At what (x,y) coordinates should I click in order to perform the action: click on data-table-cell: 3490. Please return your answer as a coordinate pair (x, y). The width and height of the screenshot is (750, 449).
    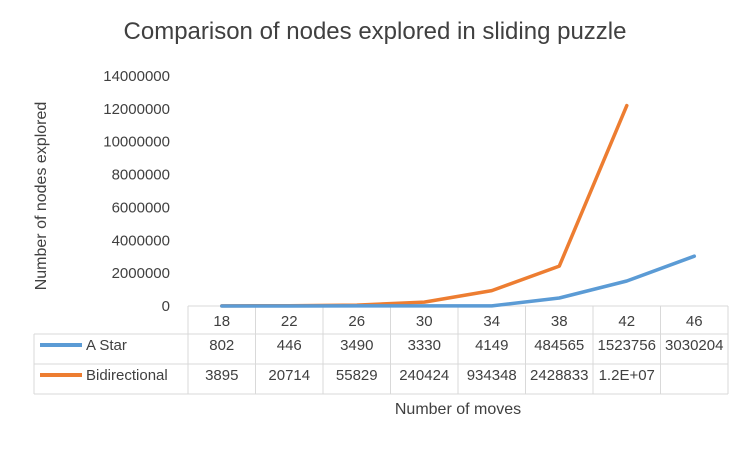
    Looking at the image, I should click on (356, 345).